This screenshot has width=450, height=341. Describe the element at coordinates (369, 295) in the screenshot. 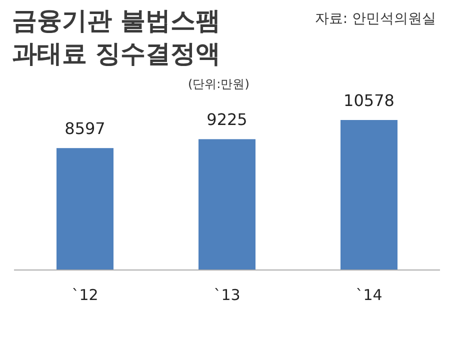

I see `x-tick-label: `14` at that location.